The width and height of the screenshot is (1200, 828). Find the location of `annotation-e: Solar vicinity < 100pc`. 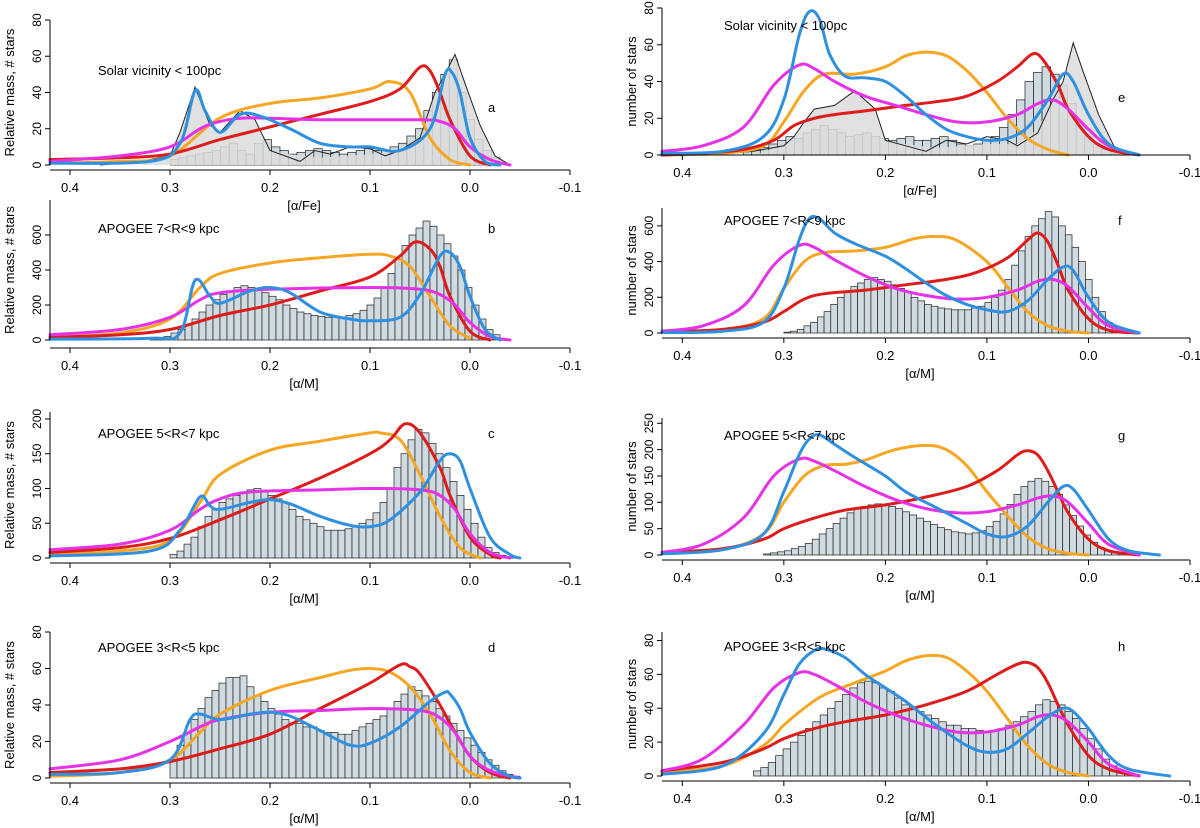

annotation-e: Solar vicinity < 100pc is located at coordinates (786, 25).